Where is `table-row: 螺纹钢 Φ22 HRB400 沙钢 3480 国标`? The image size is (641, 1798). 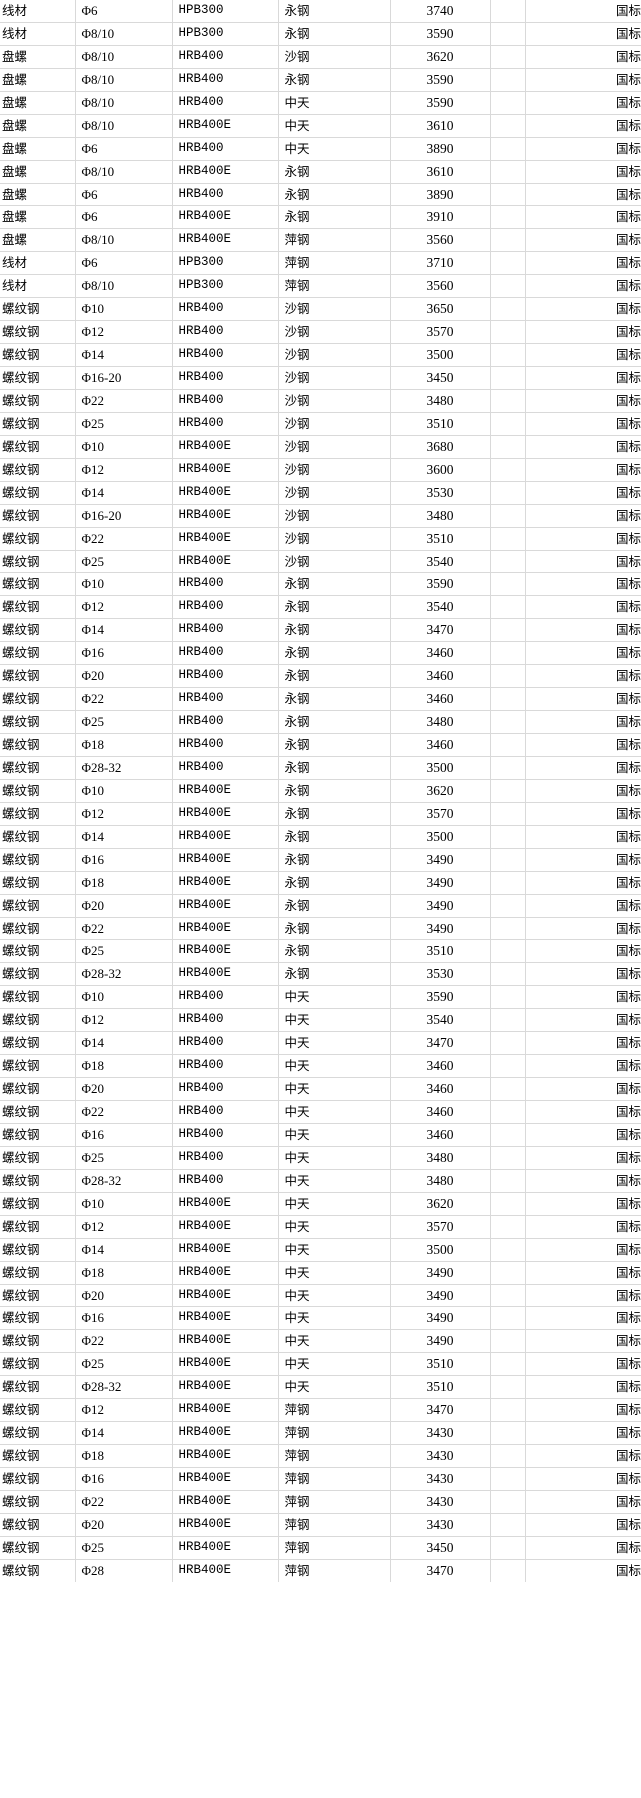 table-row: 螺纹钢 Φ22 HRB400 沙钢 3480 国标 is located at coordinates (320, 401).